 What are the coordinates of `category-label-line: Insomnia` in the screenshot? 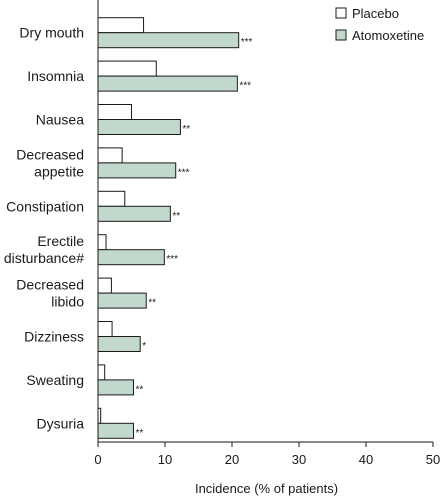 It's located at (55, 76).